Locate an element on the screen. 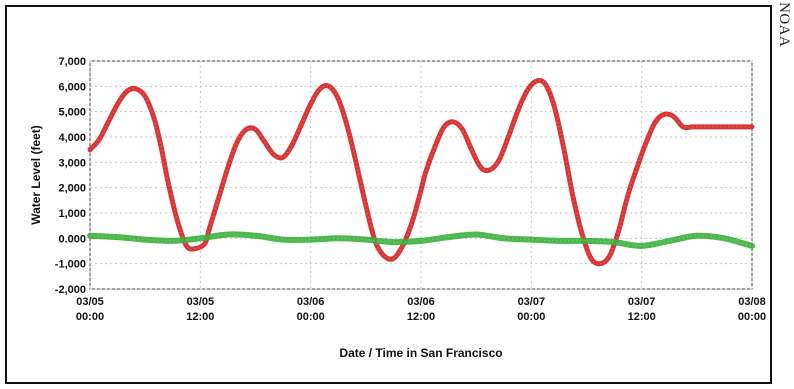 The image size is (794, 389). y-tick-label: 0.000 is located at coordinates (72, 239).